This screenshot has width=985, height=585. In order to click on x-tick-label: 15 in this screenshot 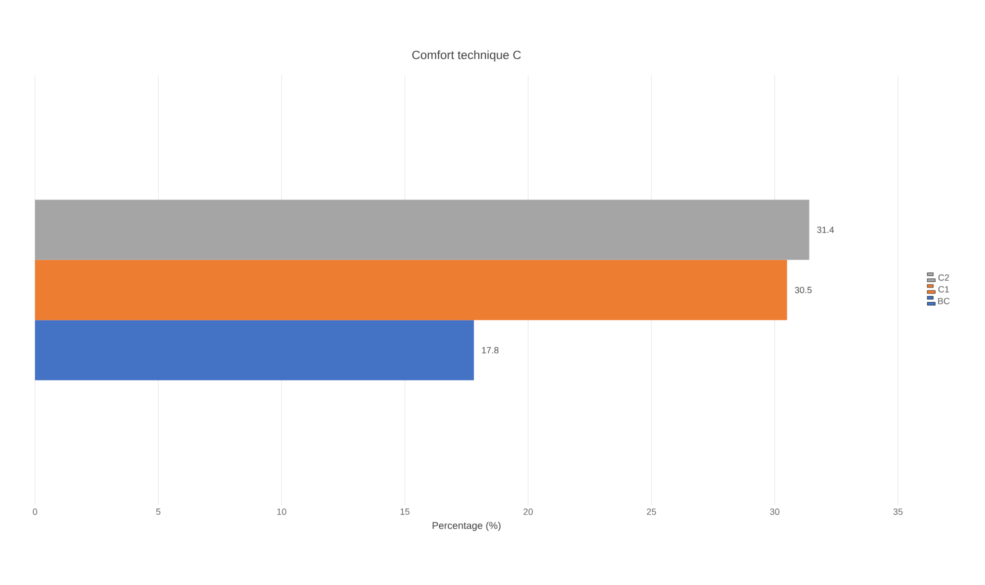, I will do `click(405, 511)`.